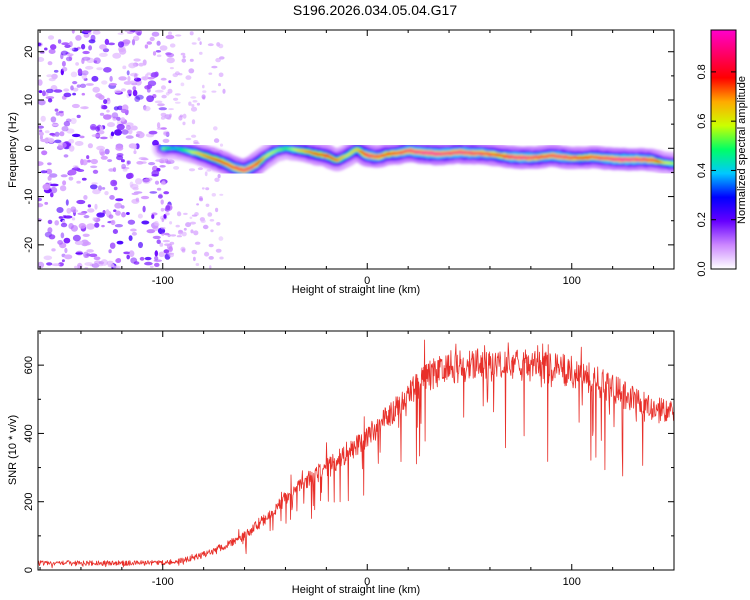  Describe the element at coordinates (742, 150) in the screenshot. I see `colorbar-label: Normalized spectral amplitude` at that location.